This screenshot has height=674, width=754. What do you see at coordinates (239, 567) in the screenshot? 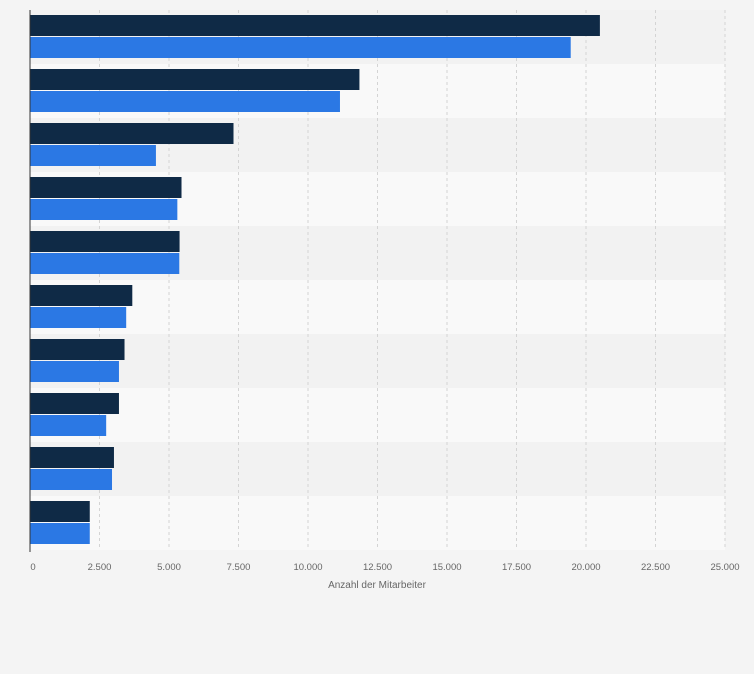
I see `x-tick-label: 7.500` at bounding box center [239, 567].